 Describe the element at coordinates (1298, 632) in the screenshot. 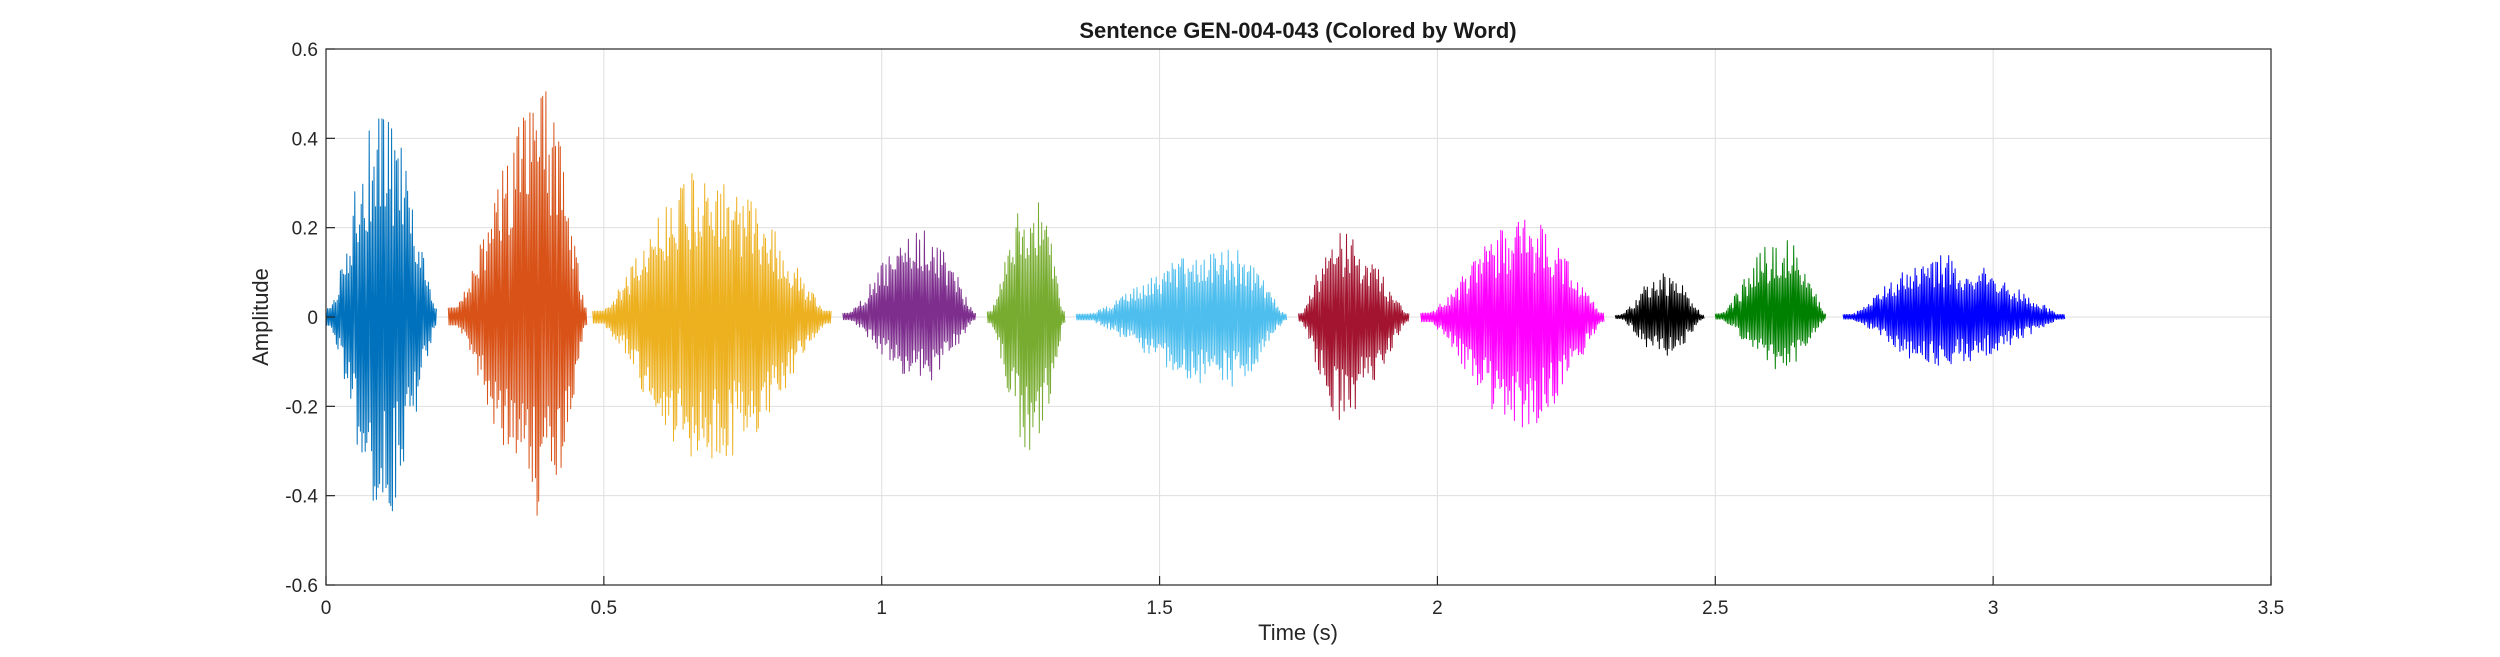

I see `x-axis-label: Time (s)` at that location.